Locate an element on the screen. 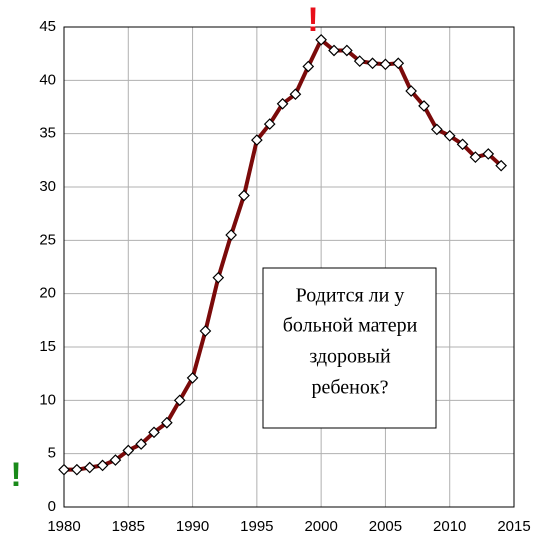 The width and height of the screenshot is (544, 542). y-tick-label: 5 is located at coordinates (52, 453).